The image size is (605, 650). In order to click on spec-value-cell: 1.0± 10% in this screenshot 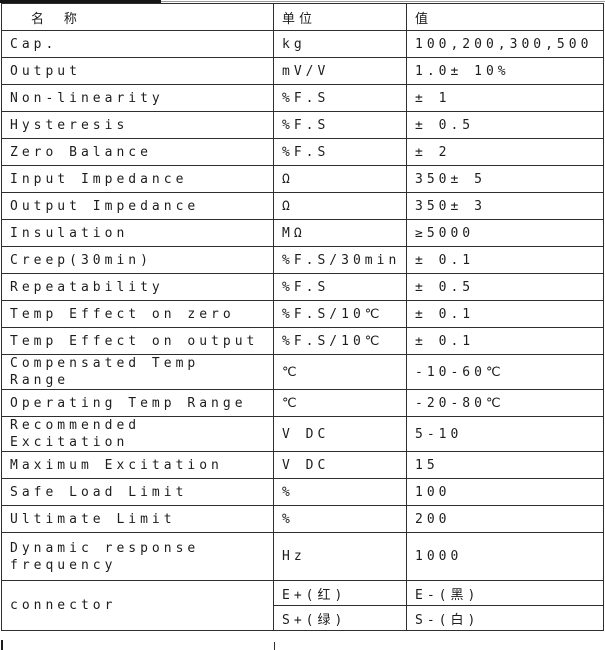, I will do `click(505, 71)`.